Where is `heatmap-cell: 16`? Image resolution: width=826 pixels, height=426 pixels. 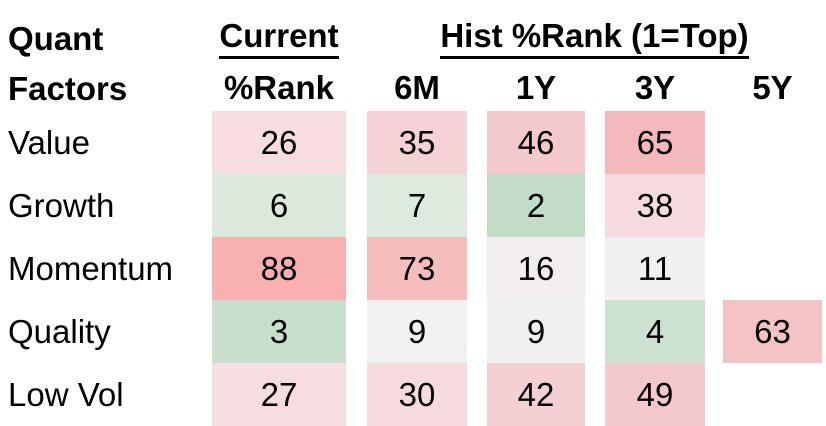
heatmap-cell: 16 is located at coordinates (536, 268).